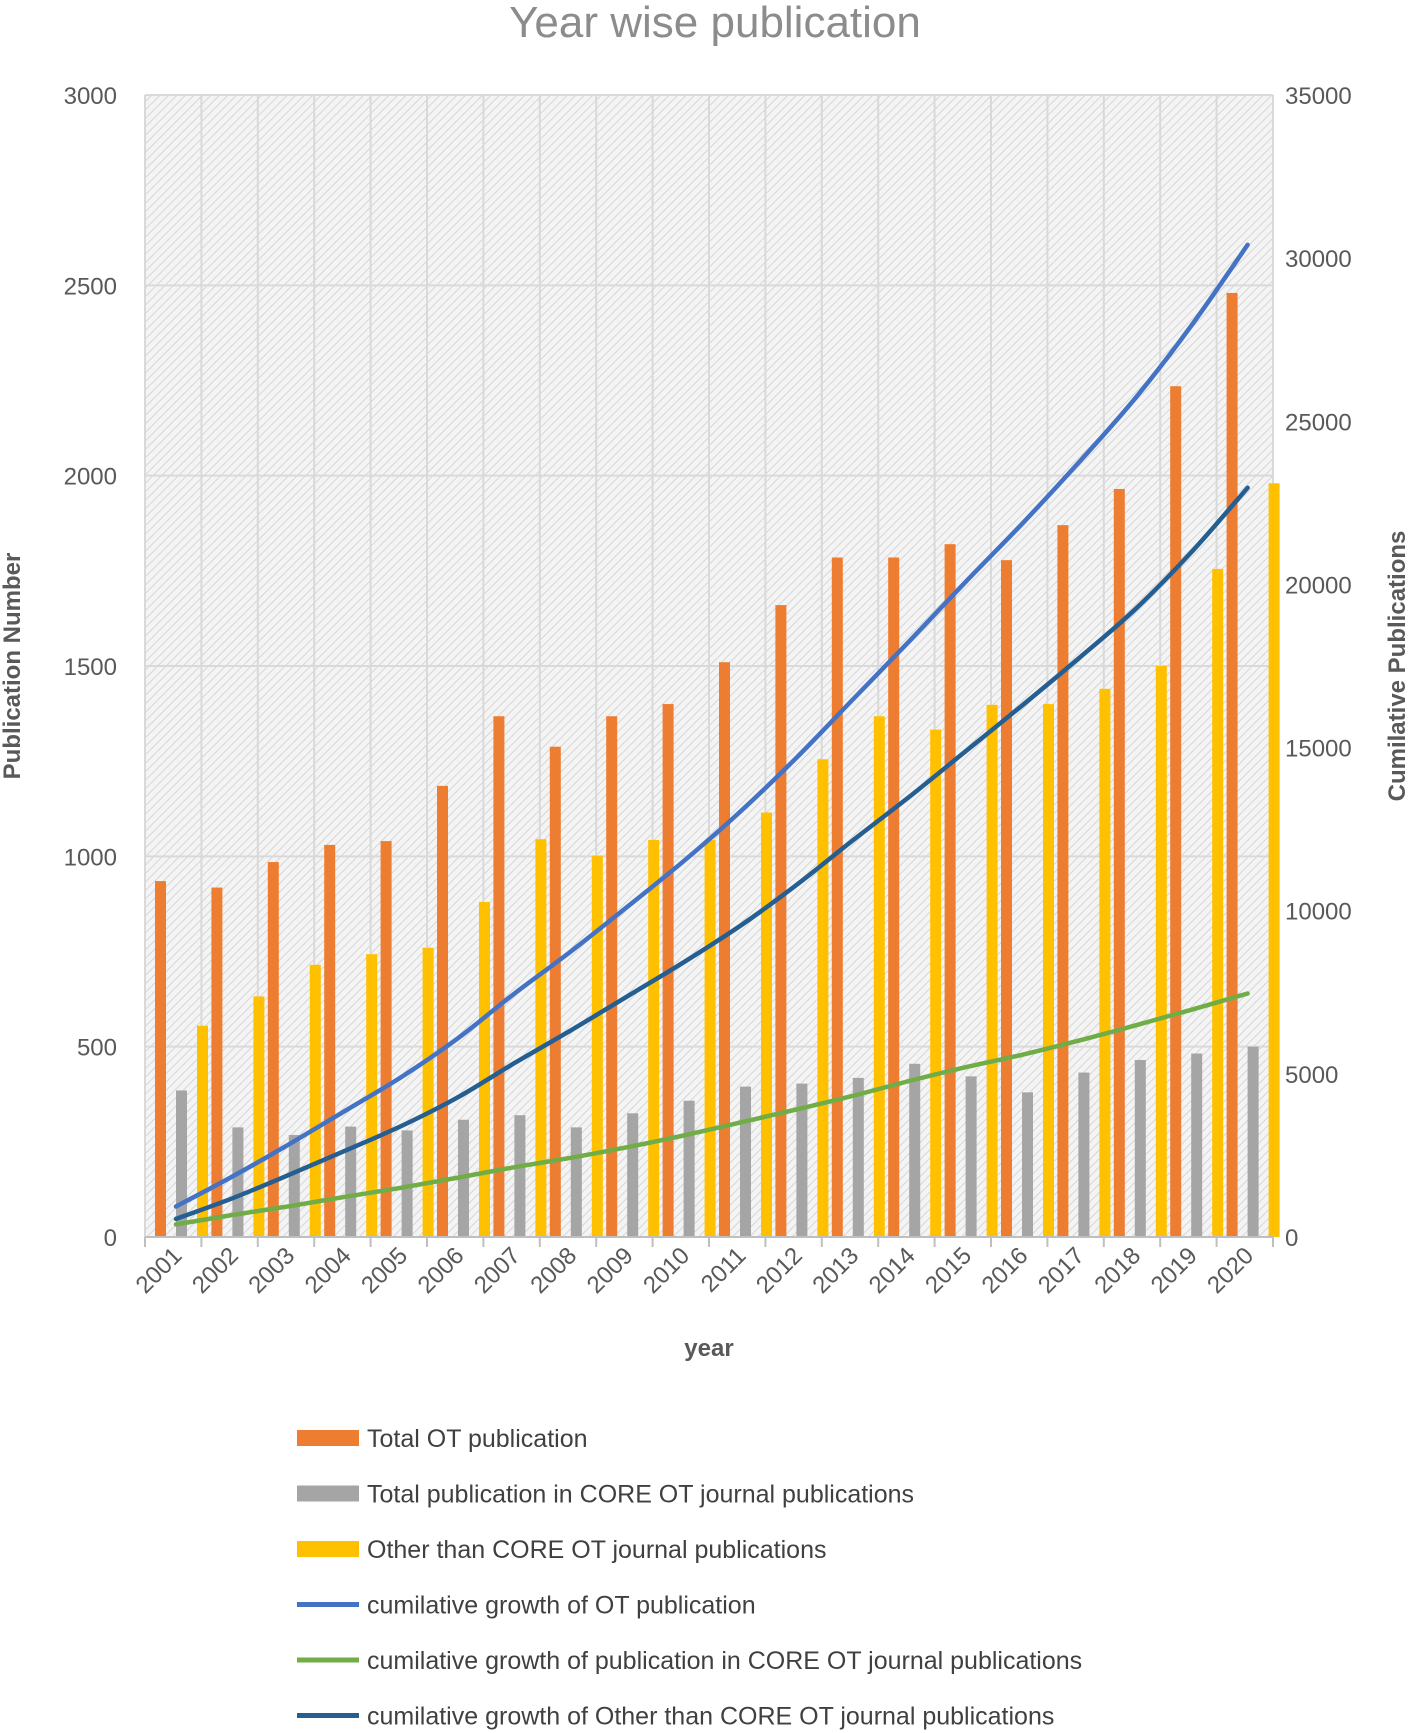  What do you see at coordinates (97, 1048) in the screenshot?
I see `y-tick-label: 500` at bounding box center [97, 1048].